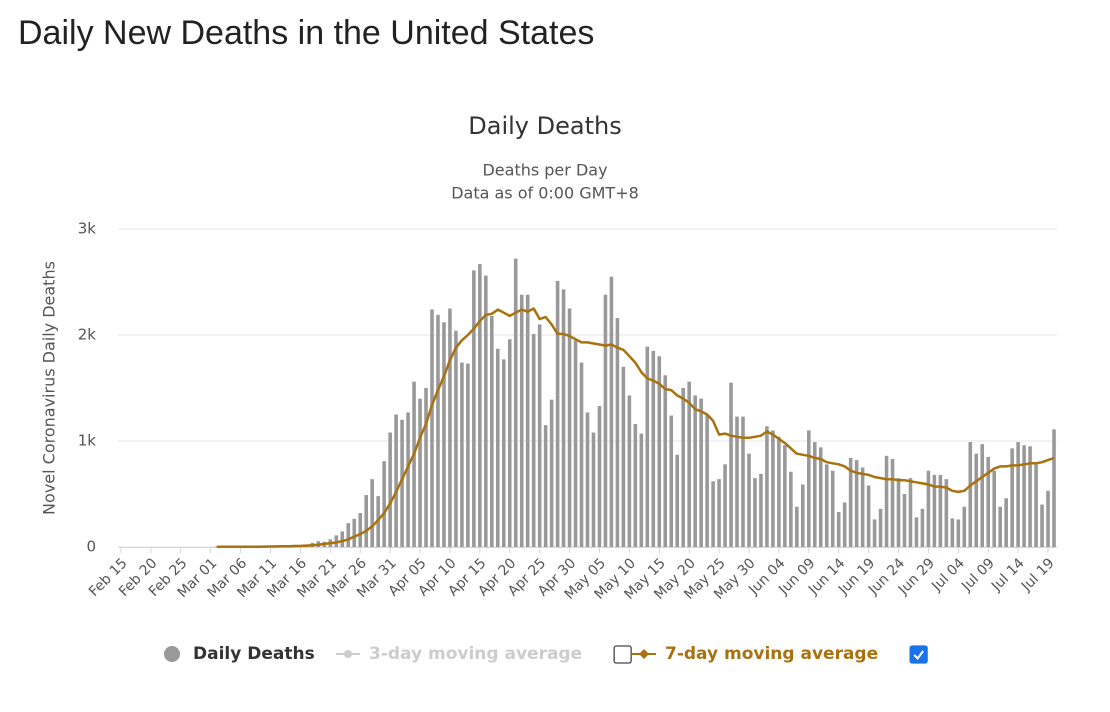 This screenshot has height=712, width=1110. What do you see at coordinates (1008, 575) in the screenshot?
I see `x-tick-label: Jul 14` at bounding box center [1008, 575].